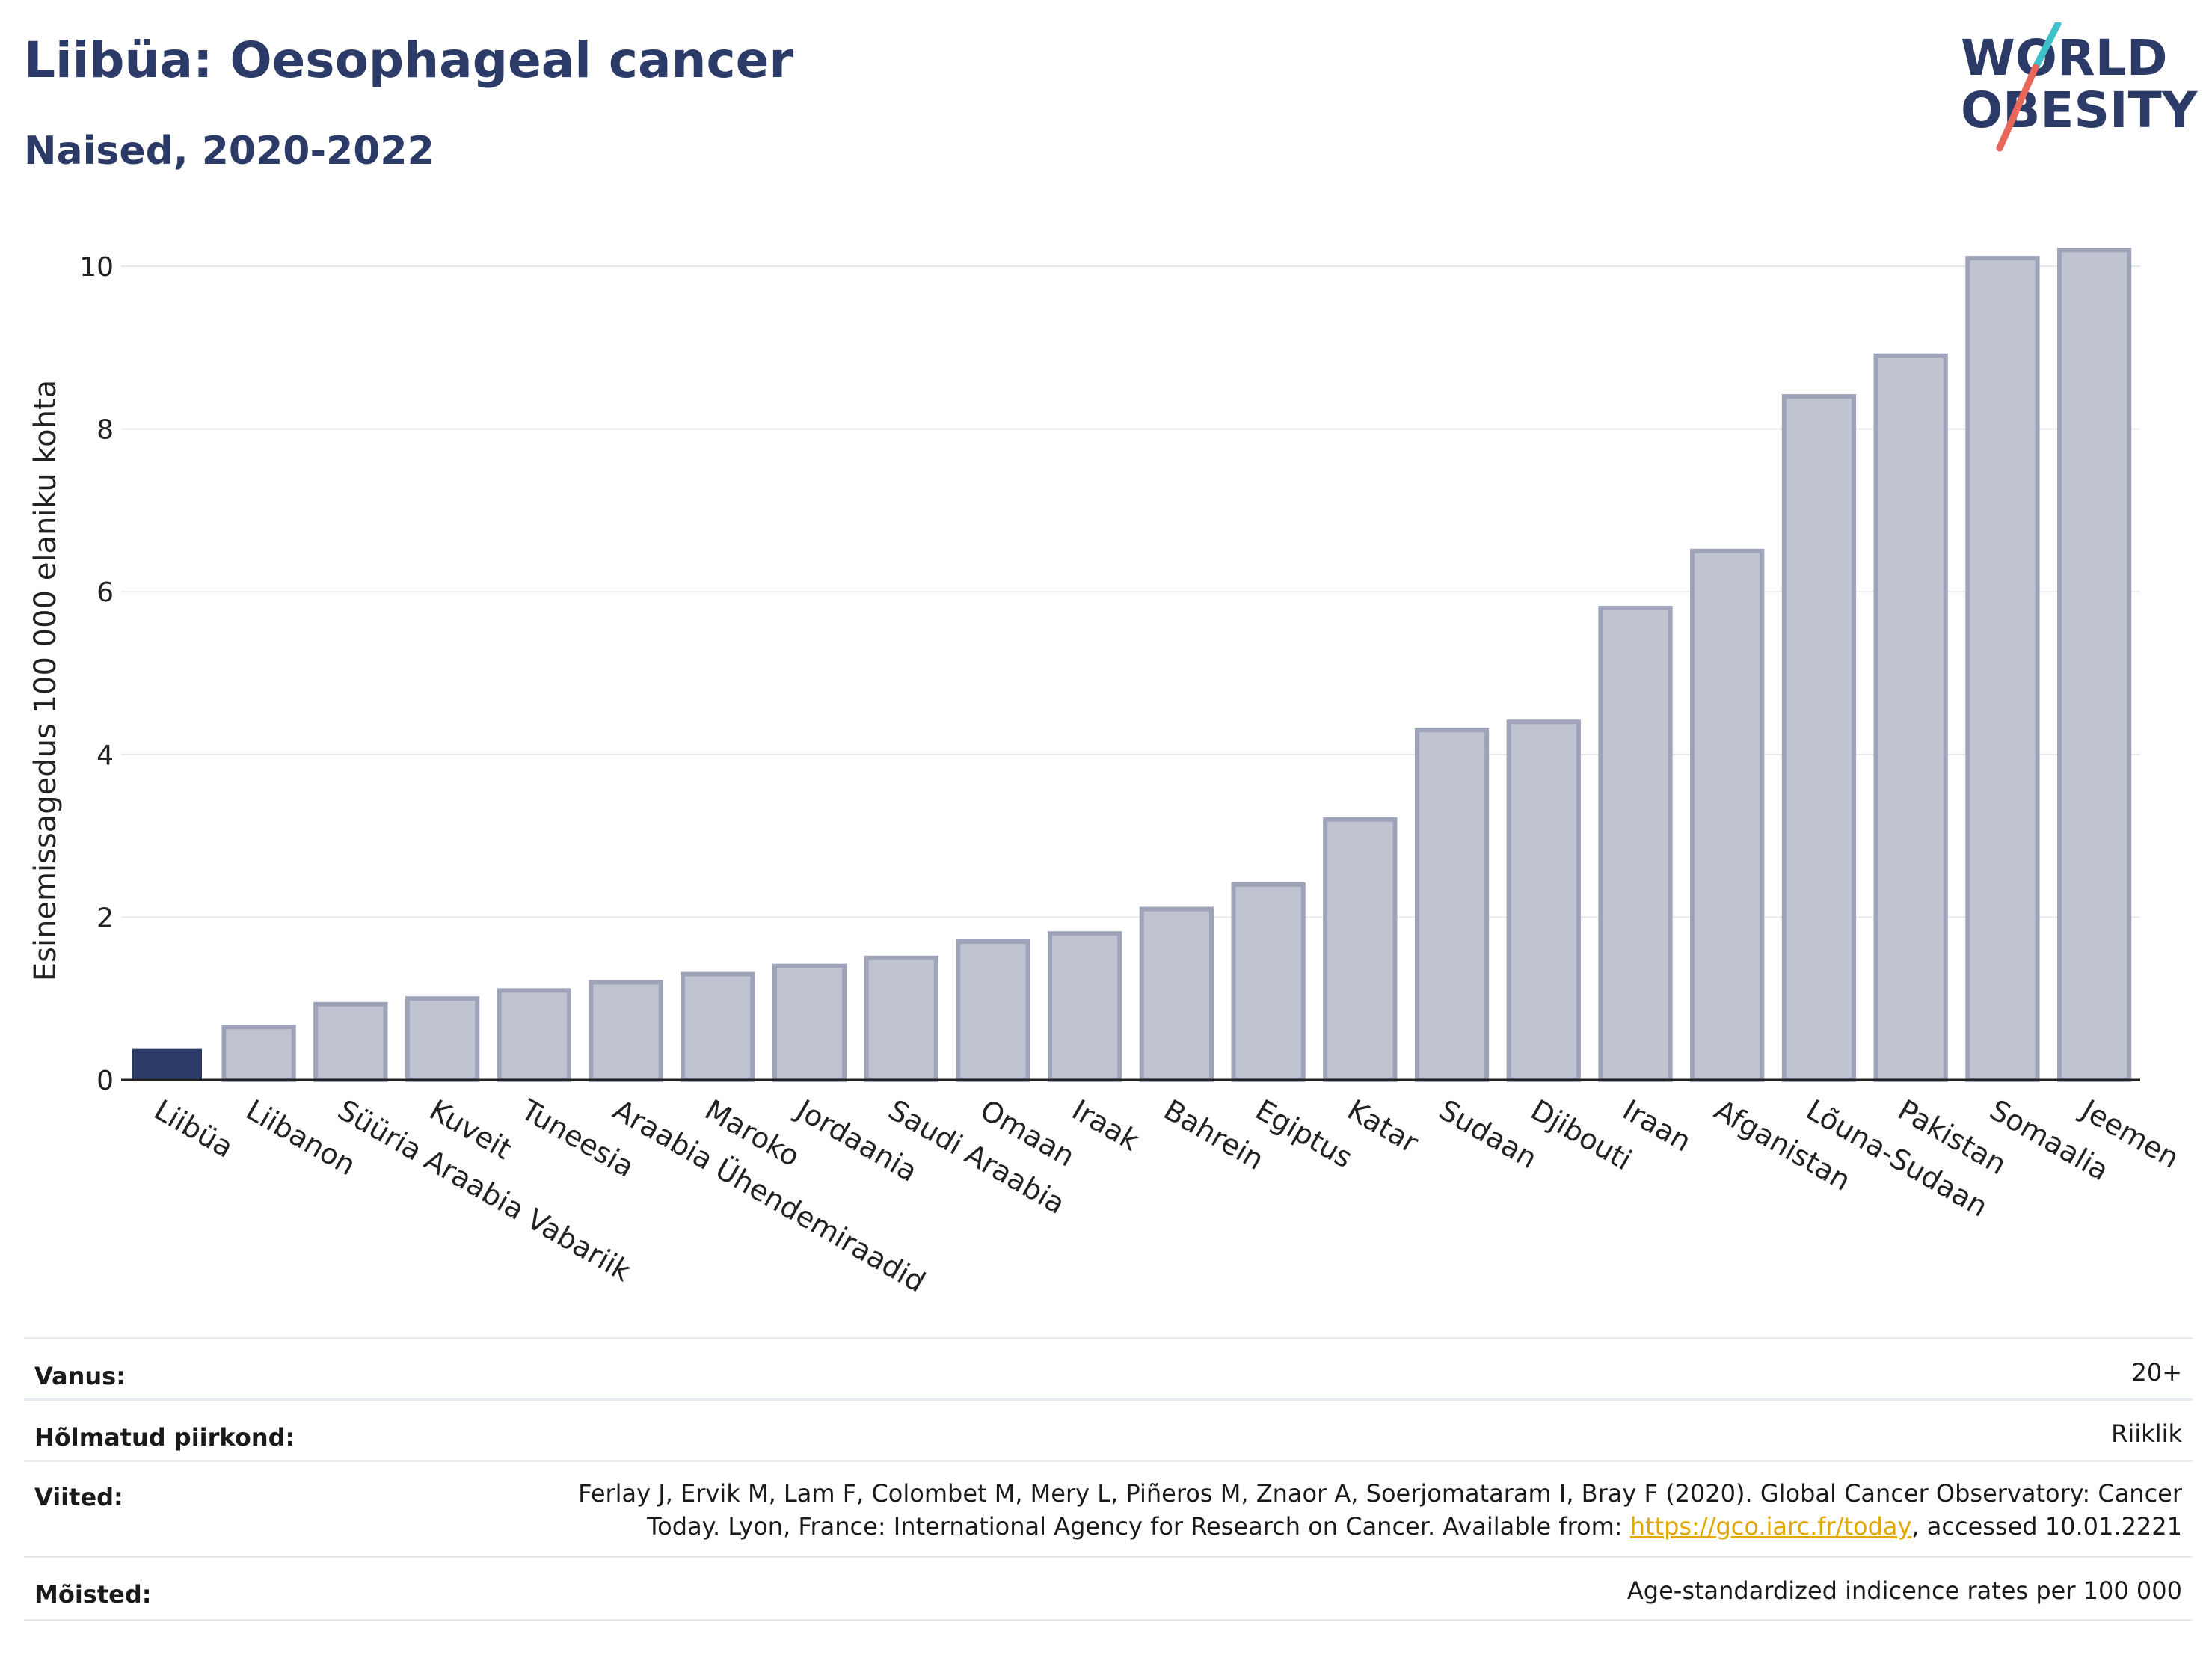  I want to click on bar-liibüa, so click(167, 1064).